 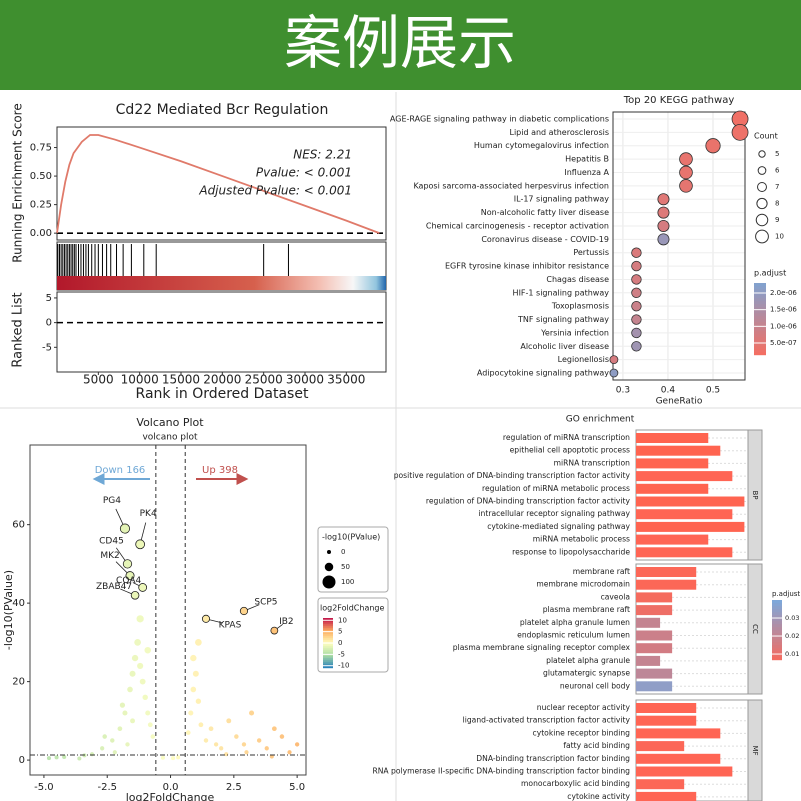 I want to click on category-label: regulation of miRNA metabolic process, so click(x=556, y=488).